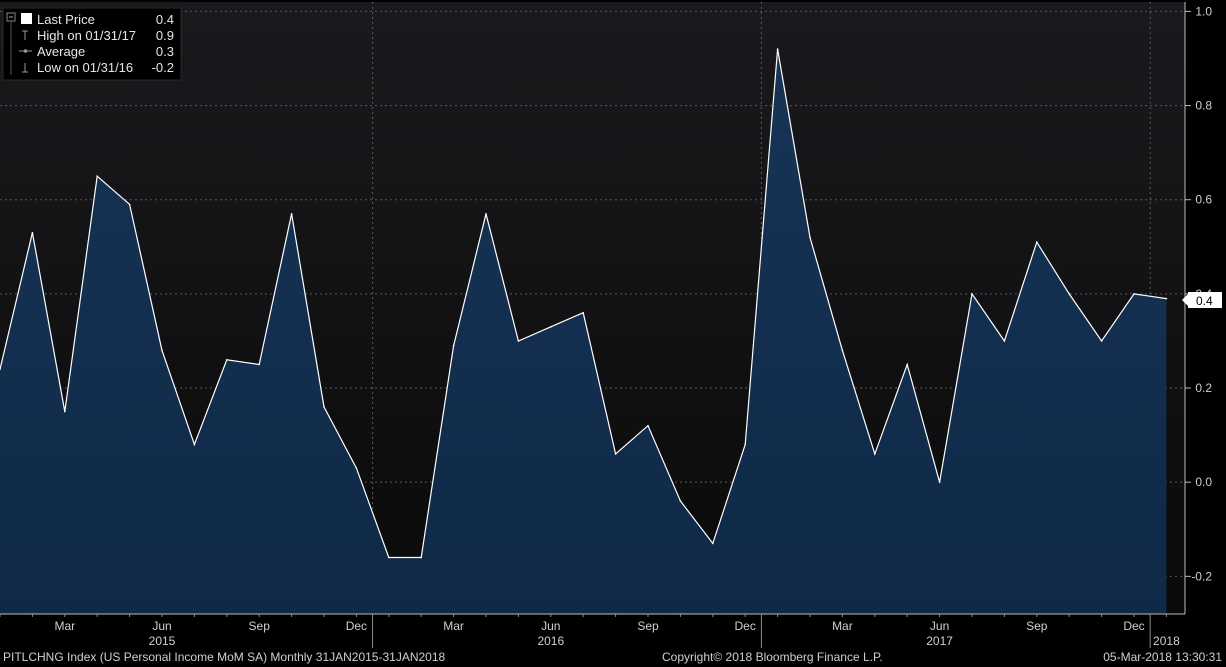 The image size is (1226, 667). Describe the element at coordinates (1162, 657) in the screenshot. I see `footer-timestamp: 05-Mar-2018 13:30:31` at that location.